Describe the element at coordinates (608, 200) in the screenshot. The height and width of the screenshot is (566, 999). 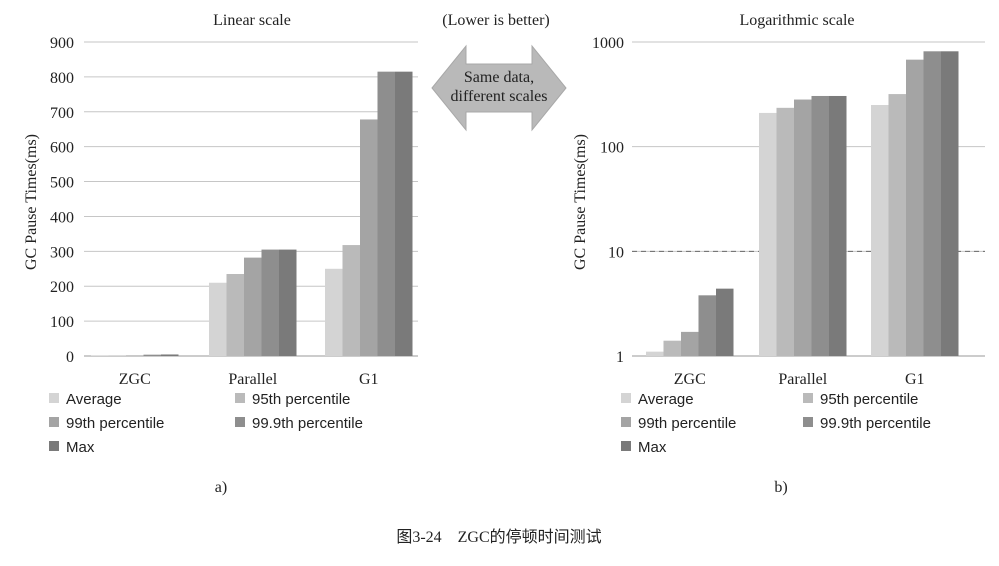
I see `log-y-ticks: 1 10 100 1000` at that location.